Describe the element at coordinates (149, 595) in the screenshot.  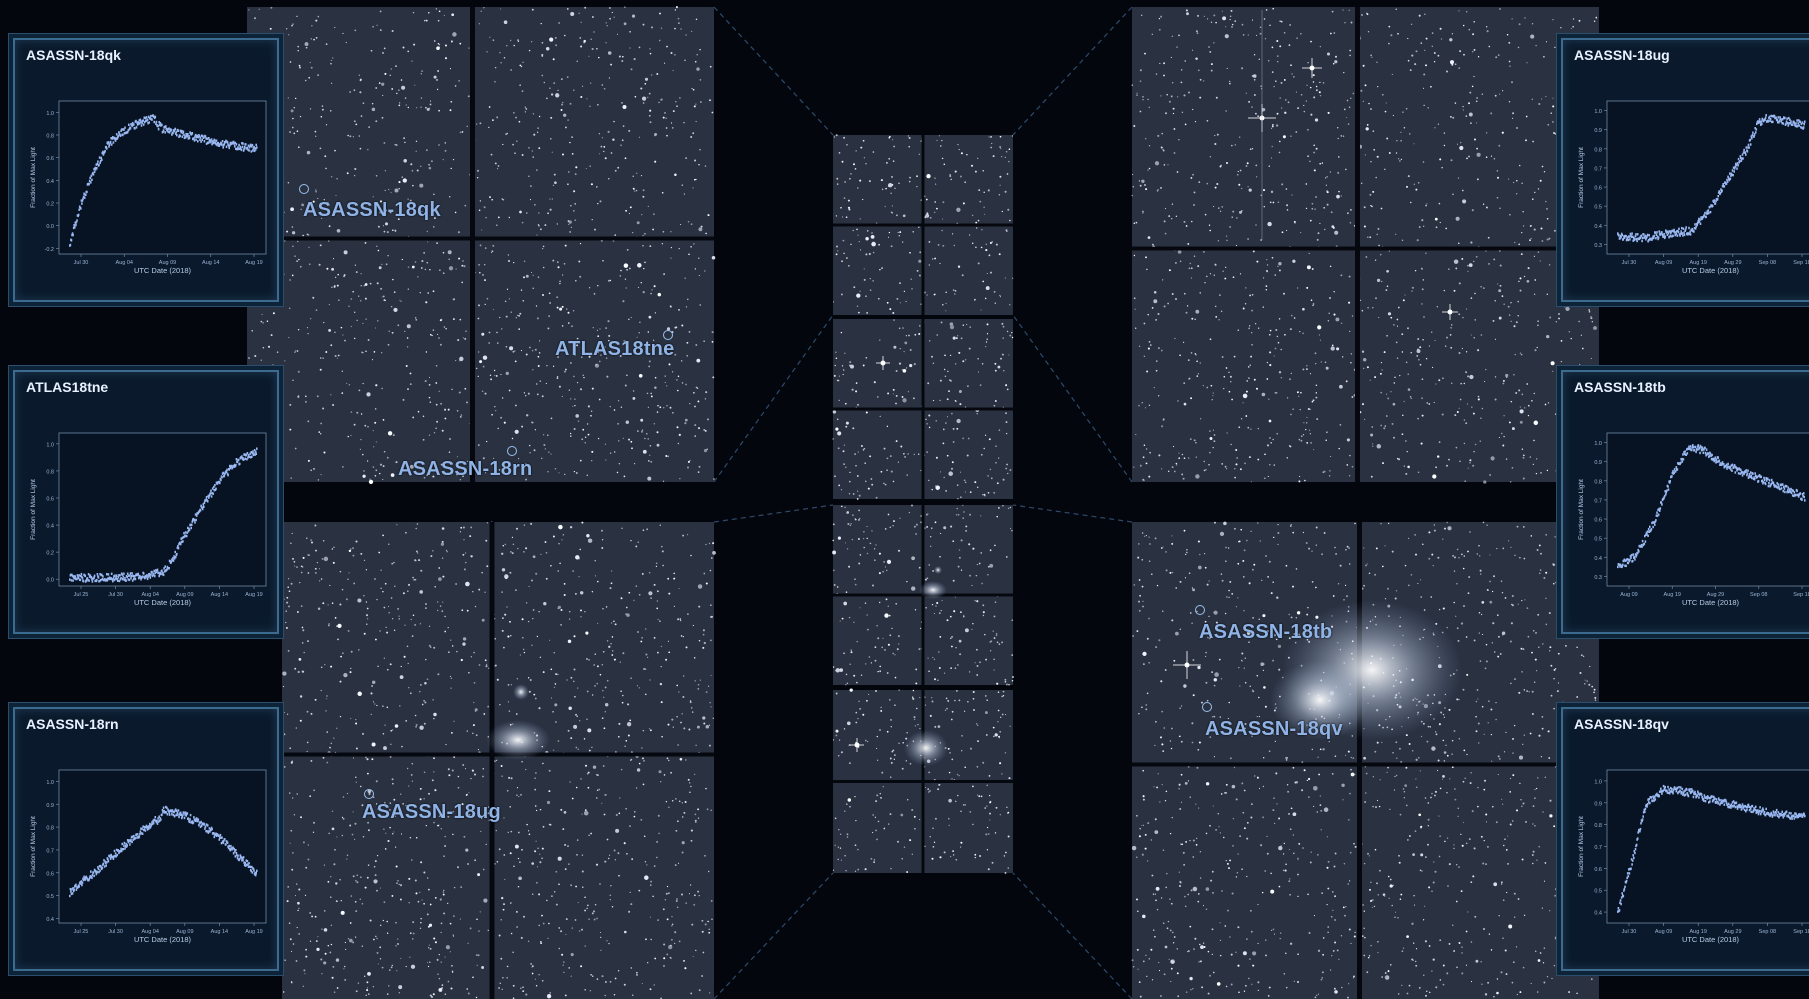
I see `x-tick-label: Aug 04` at that location.